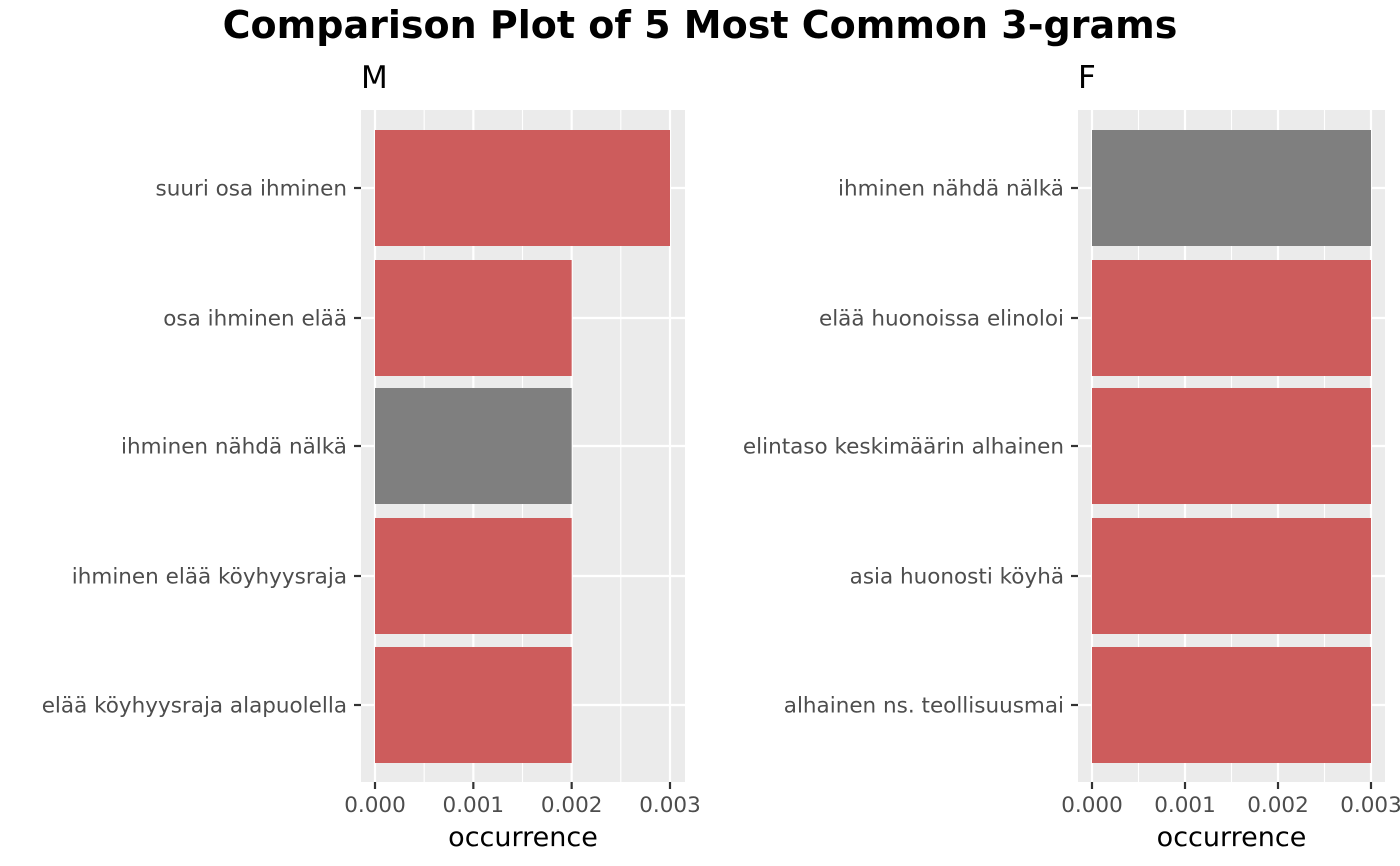 This screenshot has height=866, width=1400. What do you see at coordinates (924, 706) in the screenshot?
I see `category-label-f: alhainen ns. teollisuusmai` at bounding box center [924, 706].